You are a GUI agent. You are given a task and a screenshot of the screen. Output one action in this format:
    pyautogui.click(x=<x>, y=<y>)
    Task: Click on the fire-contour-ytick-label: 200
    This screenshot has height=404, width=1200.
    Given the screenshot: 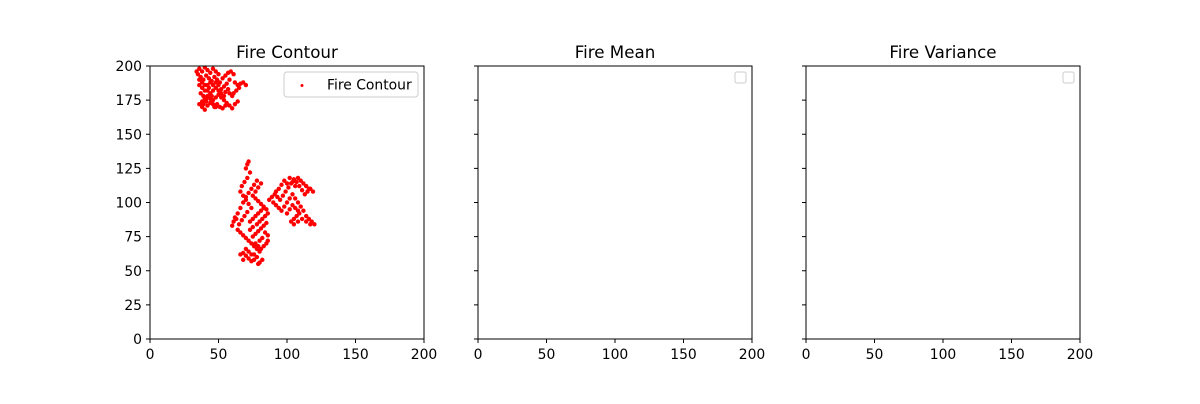 What is the action you would take?
    pyautogui.click(x=128, y=67)
    